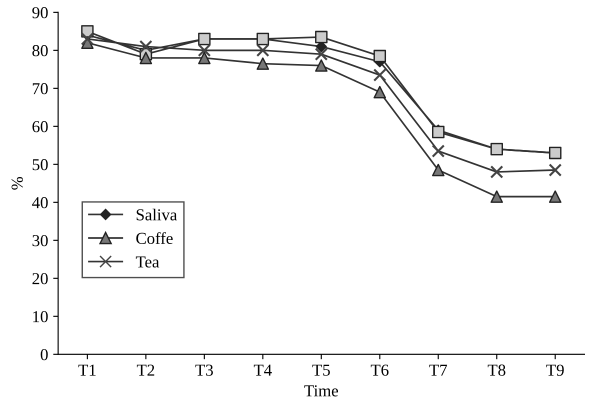  I want to click on y-tick-label: 90, so click(40, 12).